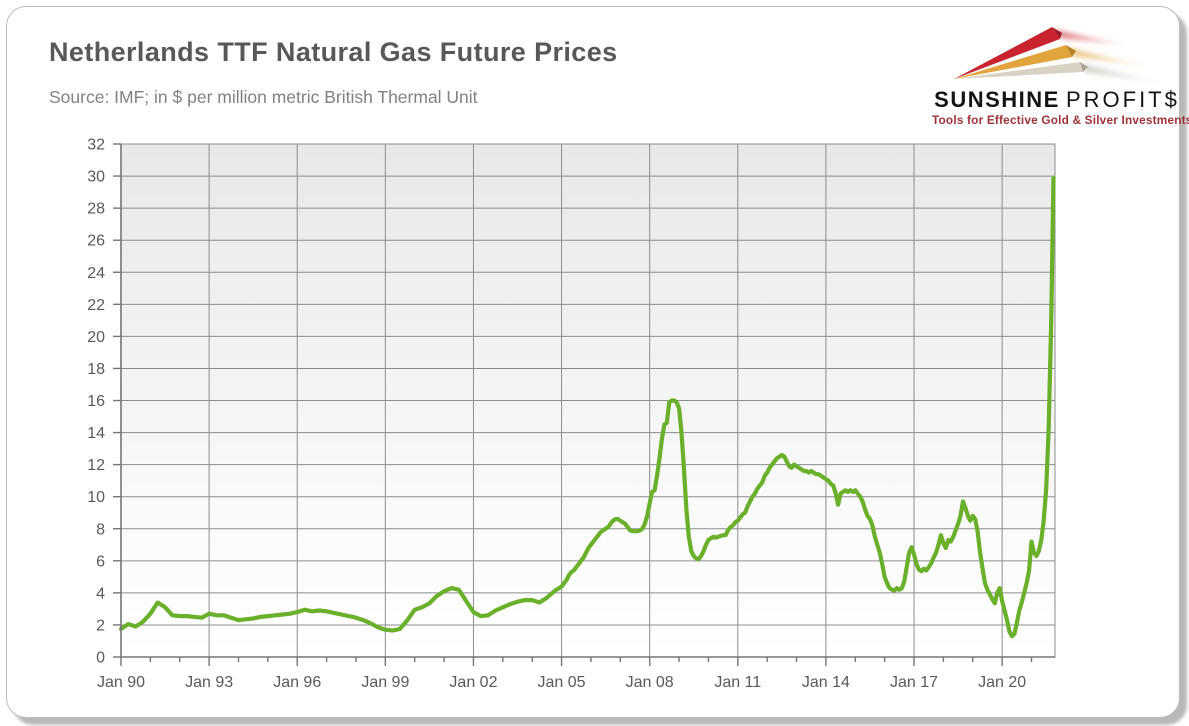 The image size is (1189, 726). Describe the element at coordinates (997, 99) in the screenshot. I see `logo-brand-primary: SUNSHINE` at that location.